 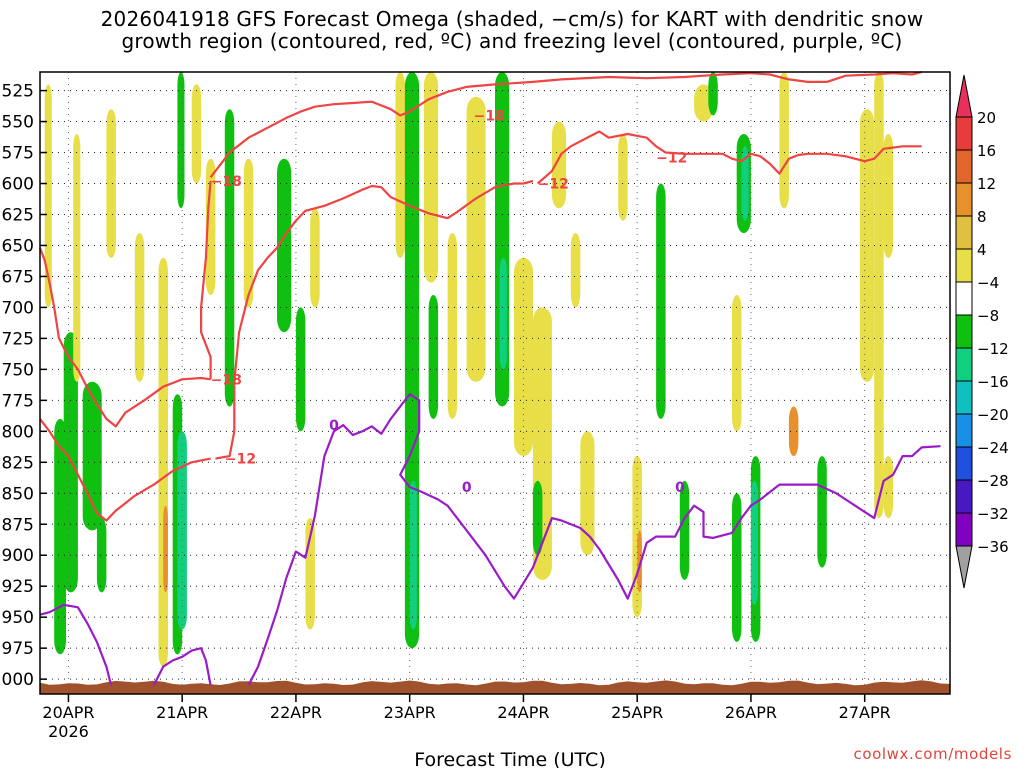 I want to click on y-tick-label: 900, so click(x=18, y=556).